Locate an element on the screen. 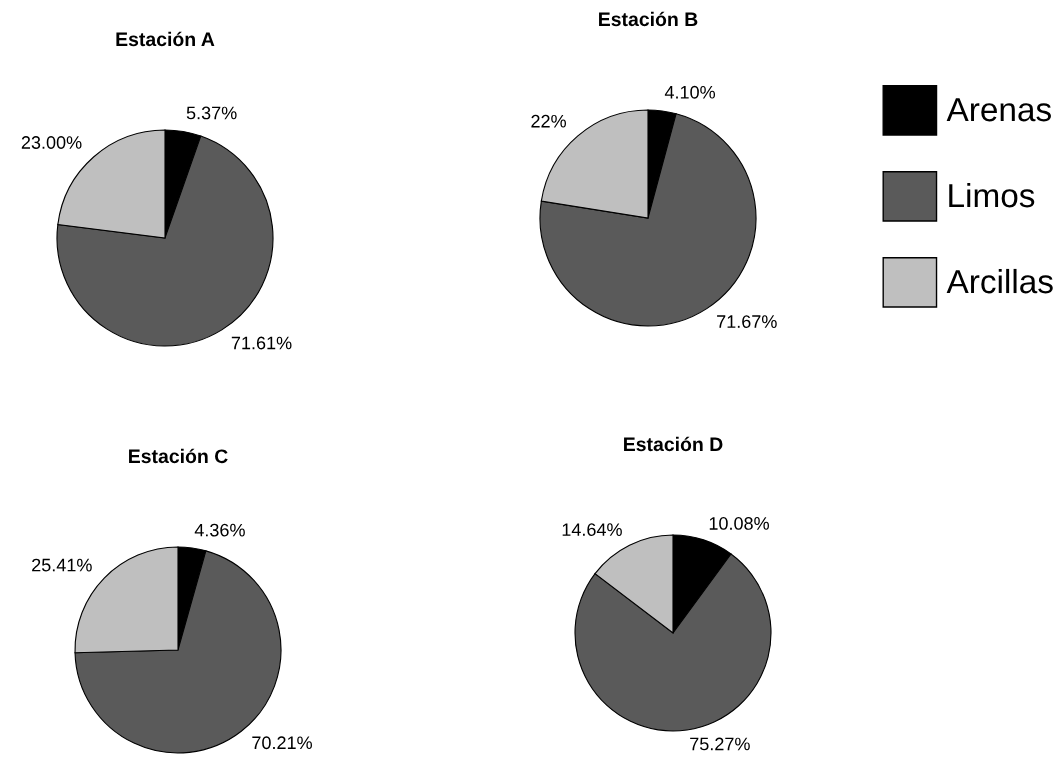 The width and height of the screenshot is (1058, 764). chart-title: Estación C is located at coordinates (178, 456).